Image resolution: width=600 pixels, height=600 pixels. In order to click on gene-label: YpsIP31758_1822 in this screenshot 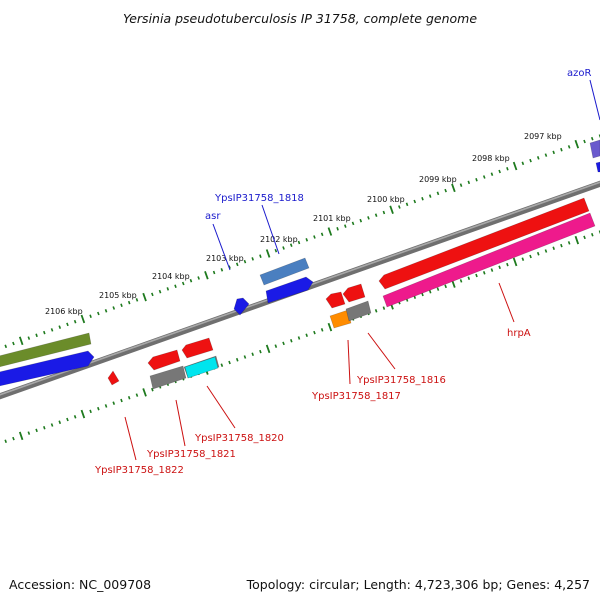, I will do `click(139, 470)`.